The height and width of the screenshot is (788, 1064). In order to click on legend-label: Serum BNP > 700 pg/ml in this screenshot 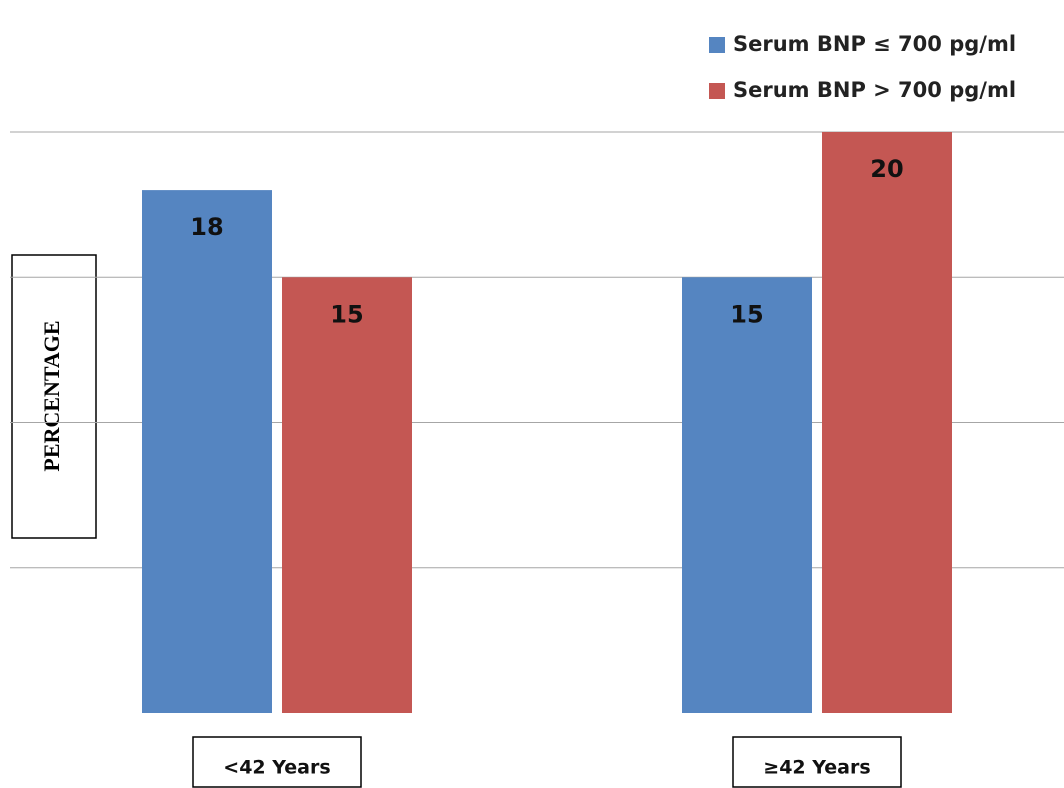, I will do `click(874, 90)`.